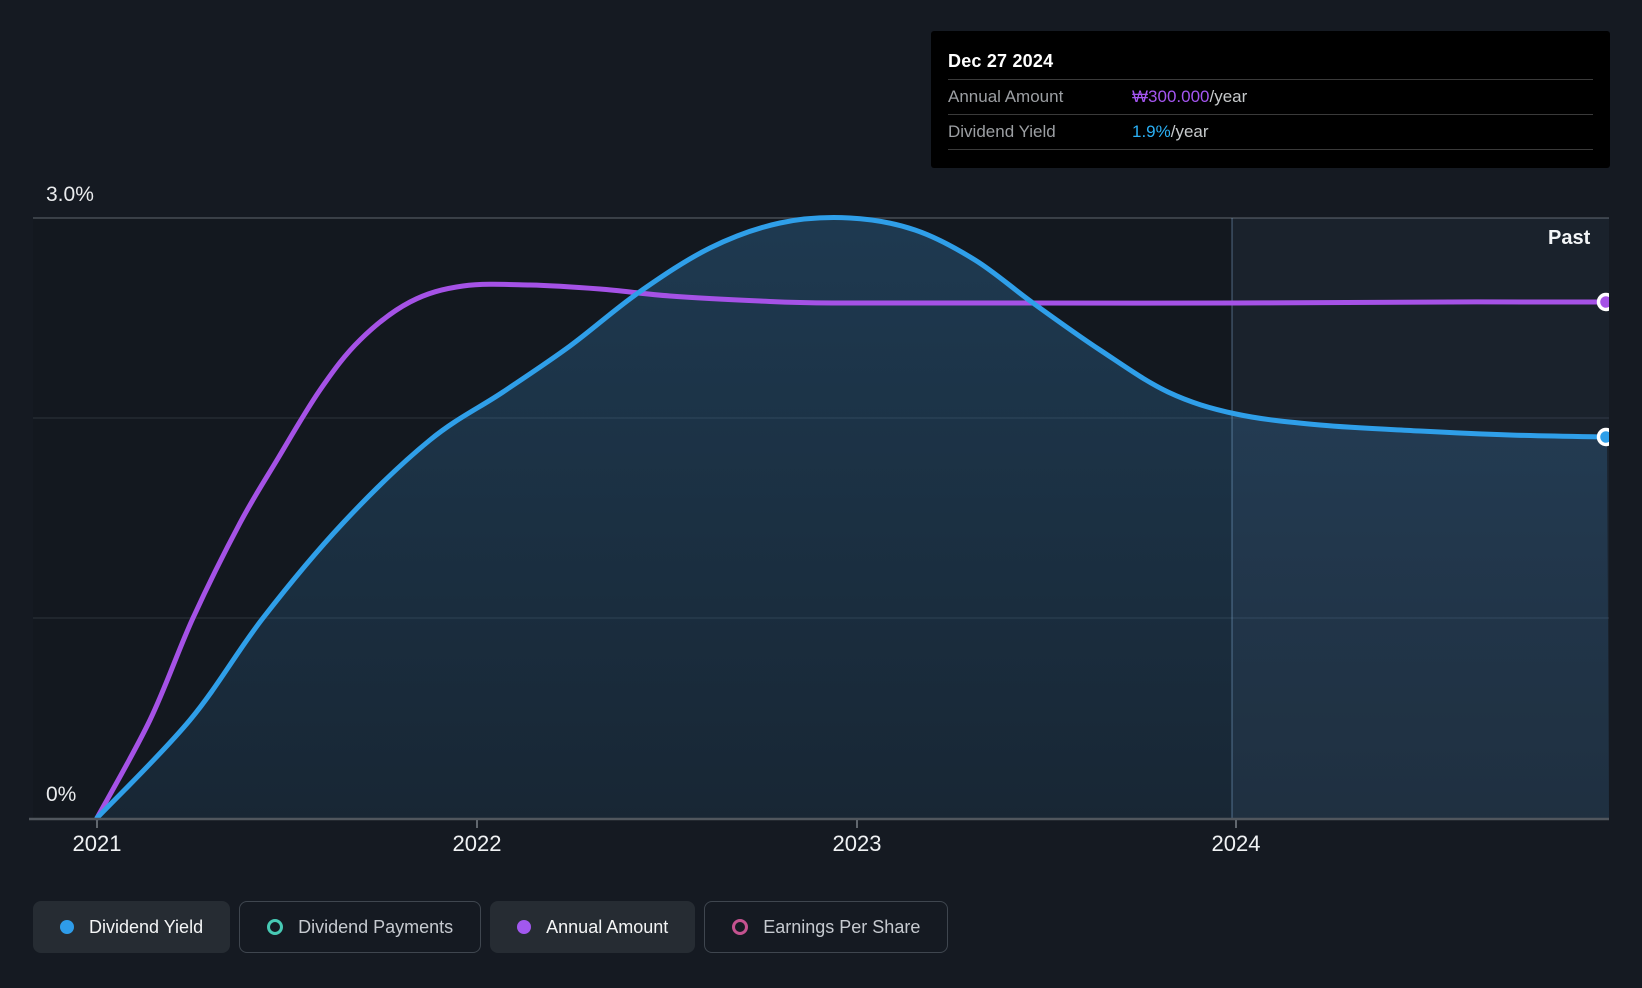 The width and height of the screenshot is (1642, 988). Describe the element at coordinates (97, 843) in the screenshot. I see `x-axis-tick-label: 2021` at that location.